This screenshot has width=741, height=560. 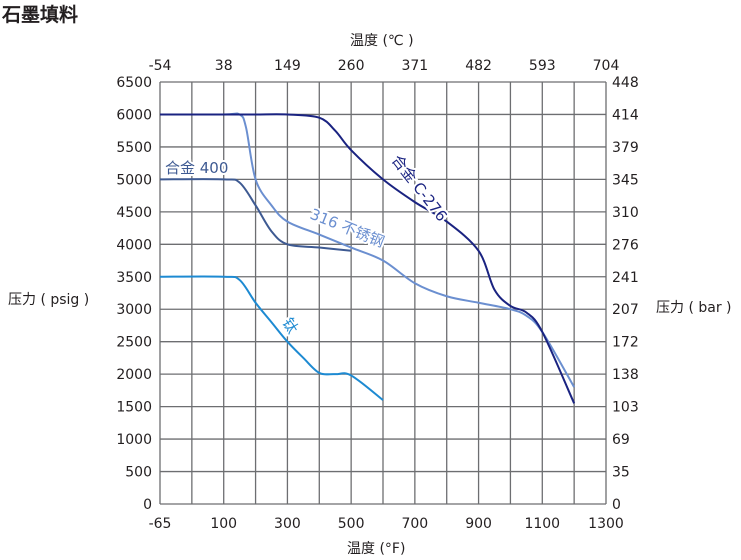 What do you see at coordinates (606, 524) in the screenshot?
I see `x-tick-label: 1300` at bounding box center [606, 524].